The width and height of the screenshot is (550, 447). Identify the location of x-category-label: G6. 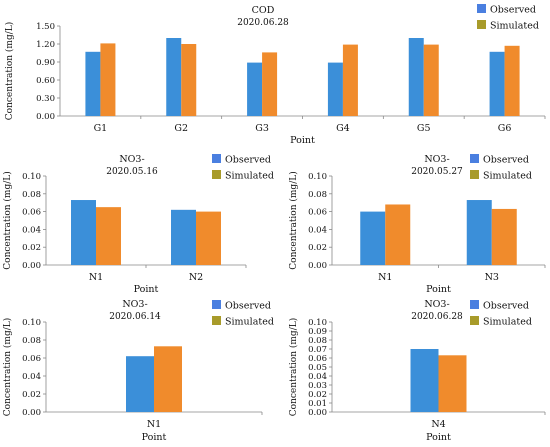
(505, 128).